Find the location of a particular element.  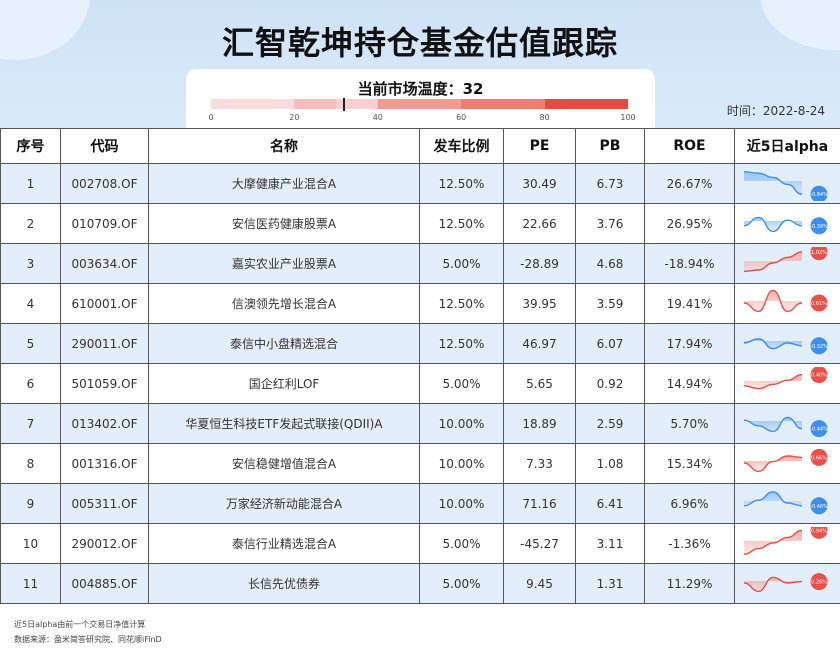

cell-pb: 1.31 is located at coordinates (610, 583).